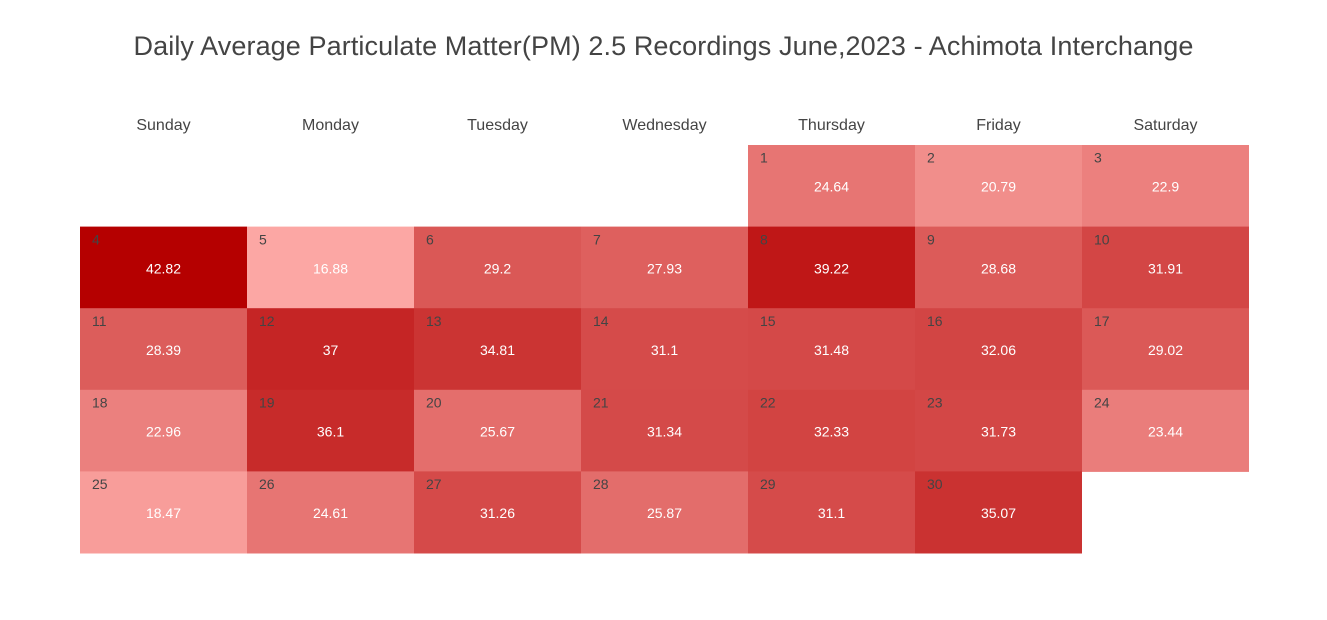 The height and width of the screenshot is (620, 1327). I want to click on day-value-label: 22.9, so click(1165, 187).